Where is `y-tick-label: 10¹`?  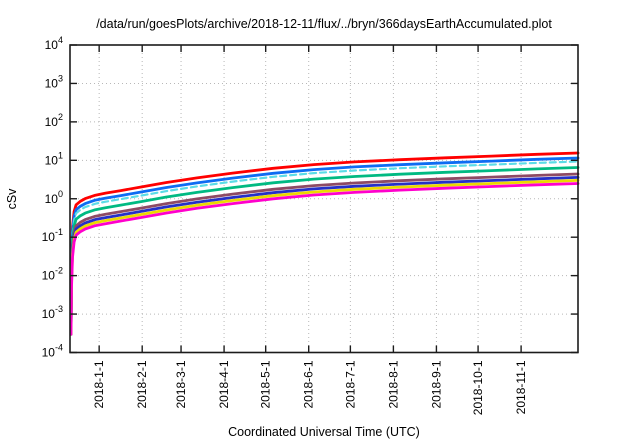
y-tick-label: 10¹ is located at coordinates (54, 158).